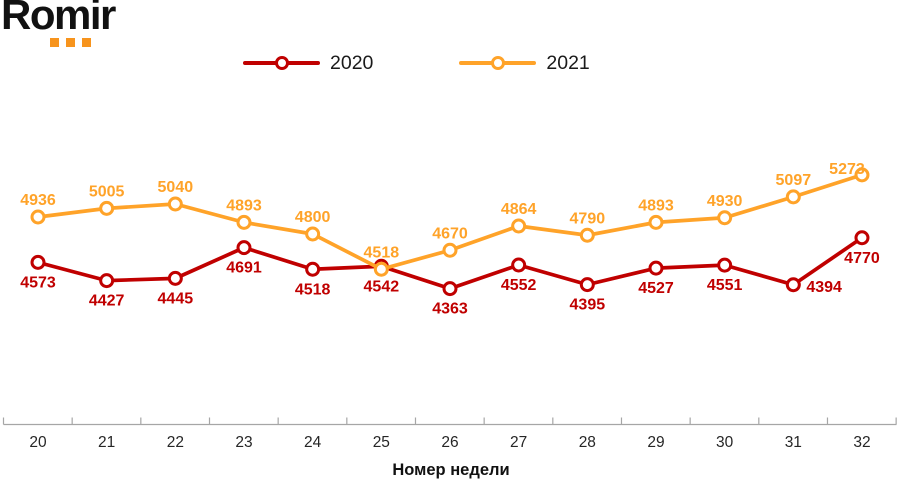 The width and height of the screenshot is (900, 492). Describe the element at coordinates (381, 442) in the screenshot. I see `x-tick-label: 25` at that location.